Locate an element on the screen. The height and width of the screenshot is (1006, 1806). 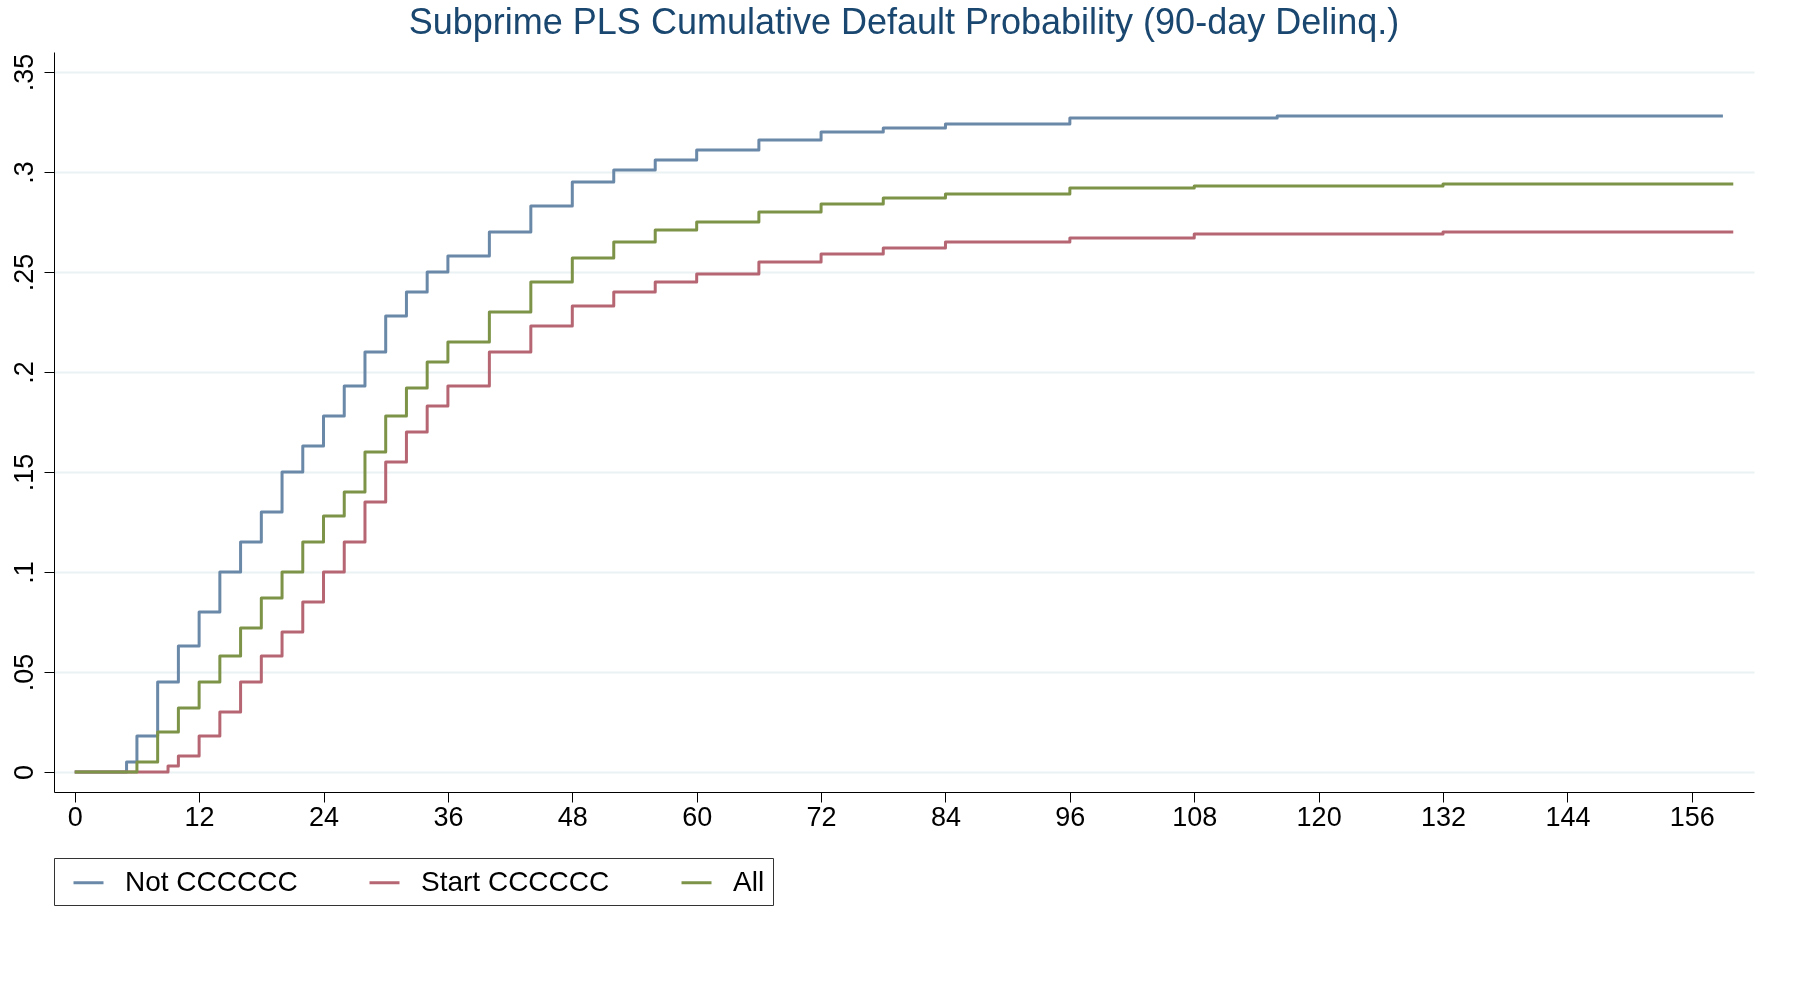
x-tick-label: 156 is located at coordinates (1692, 816).